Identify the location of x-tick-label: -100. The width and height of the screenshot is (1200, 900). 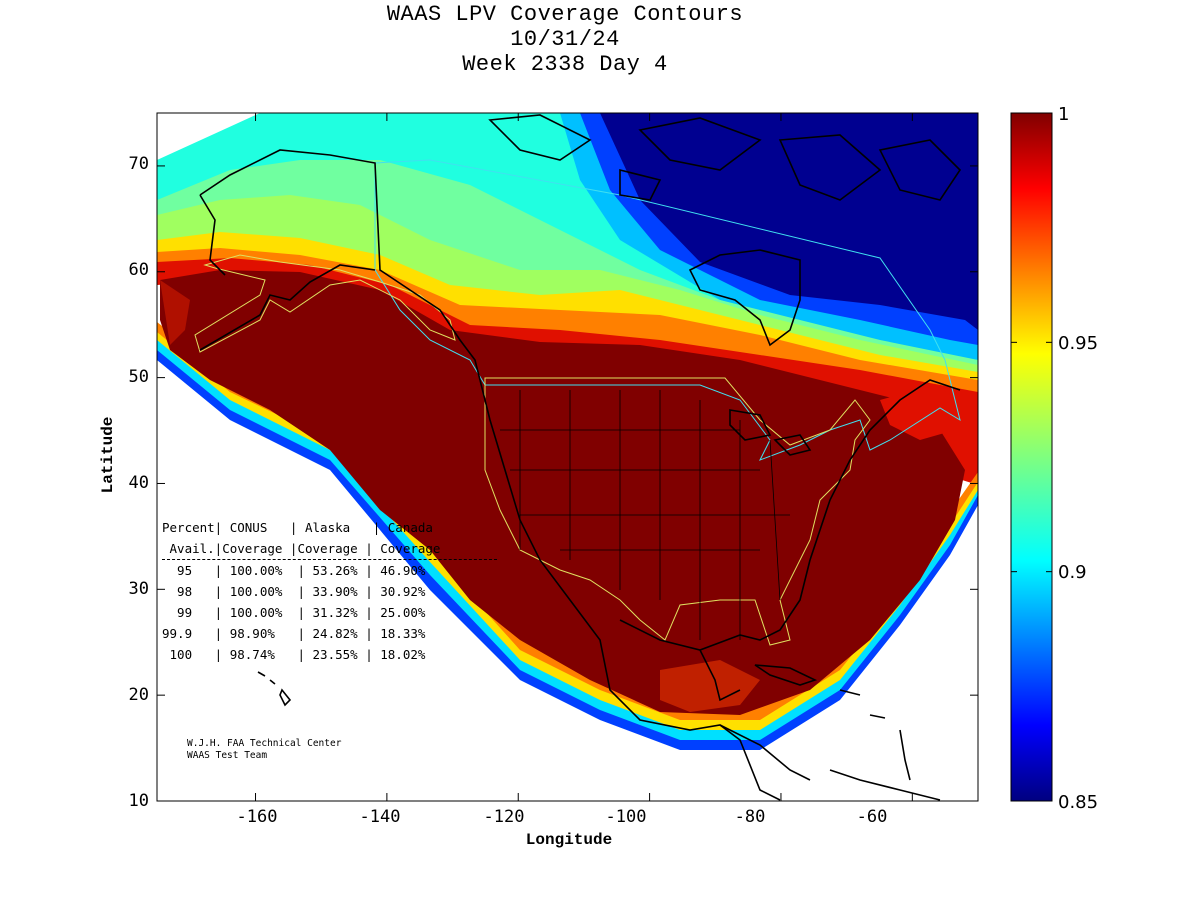
(626, 817).